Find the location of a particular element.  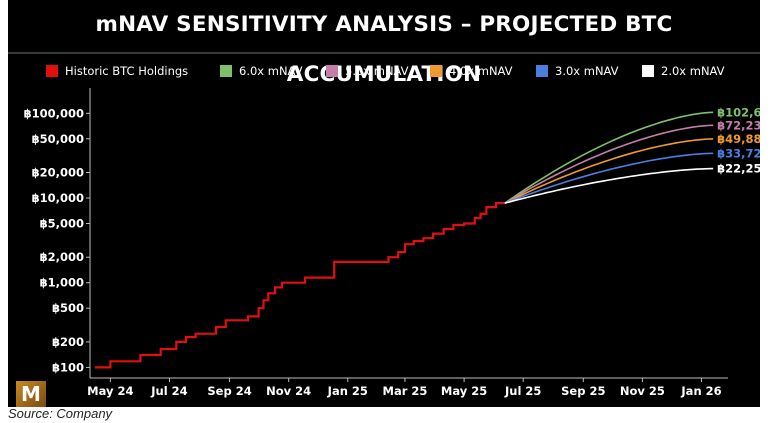

y-tick-label: ฿5,000 is located at coordinates (62, 223).